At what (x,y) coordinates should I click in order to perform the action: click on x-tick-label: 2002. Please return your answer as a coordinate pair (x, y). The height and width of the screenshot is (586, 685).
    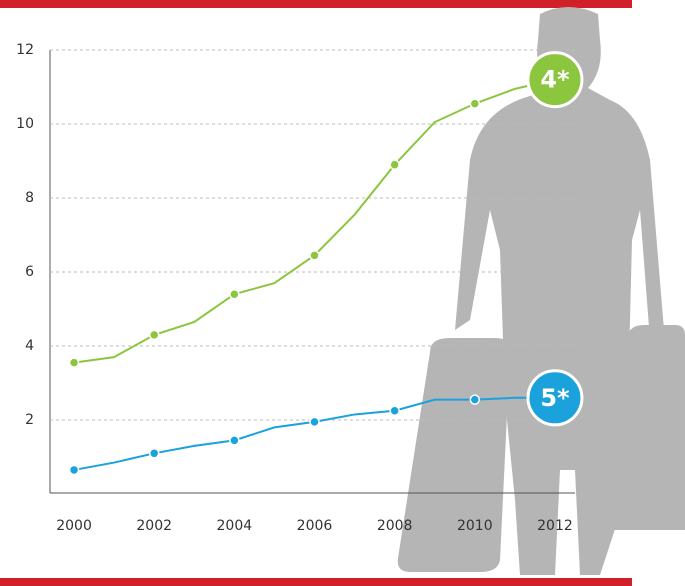
    Looking at the image, I should click on (154, 526).